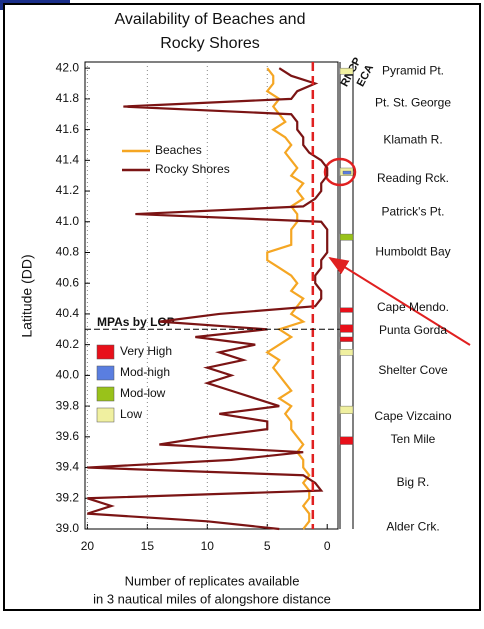 This screenshot has height=629, width=484. Describe the element at coordinates (68, 313) in the screenshot. I see `y-tick-label: 40.4` at that location.